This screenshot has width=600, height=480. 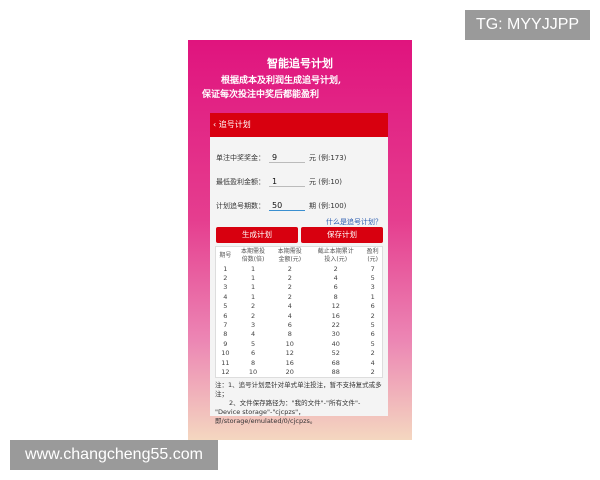 I want to click on table-cell: 68, so click(x=335, y=362).